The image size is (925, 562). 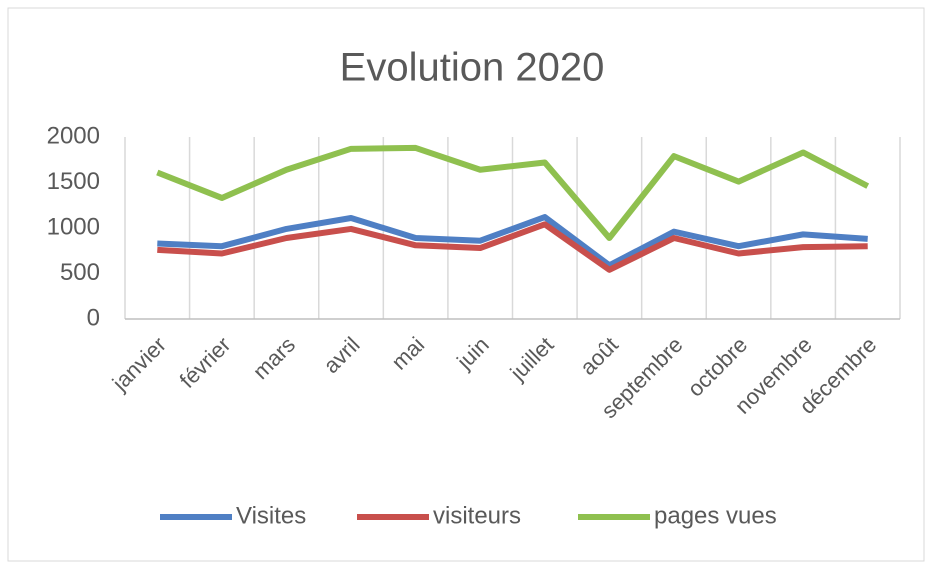 I want to click on y-tick-label: 2000, so click(x=73, y=135).